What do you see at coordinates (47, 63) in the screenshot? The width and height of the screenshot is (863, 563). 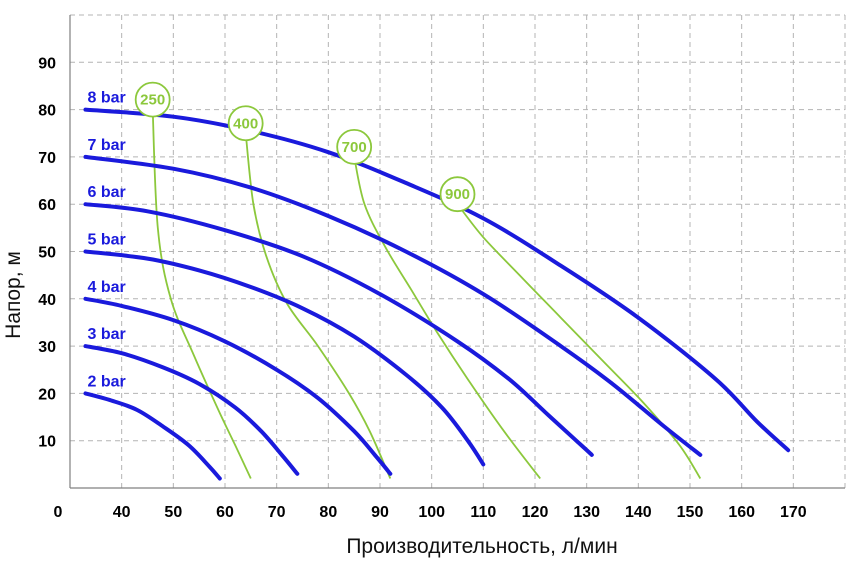 I see `y-tick-label: 90` at bounding box center [47, 63].